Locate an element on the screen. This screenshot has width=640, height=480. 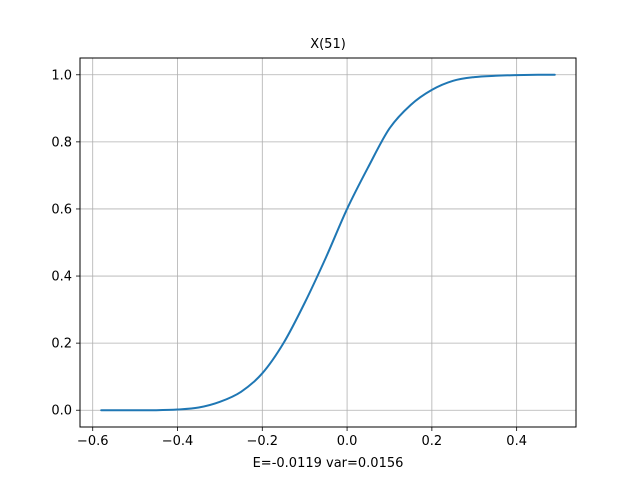
x-axis-ticks: −0.6 −0.4 −0.2 0.0 0.2 0.4 is located at coordinates (302, 438).